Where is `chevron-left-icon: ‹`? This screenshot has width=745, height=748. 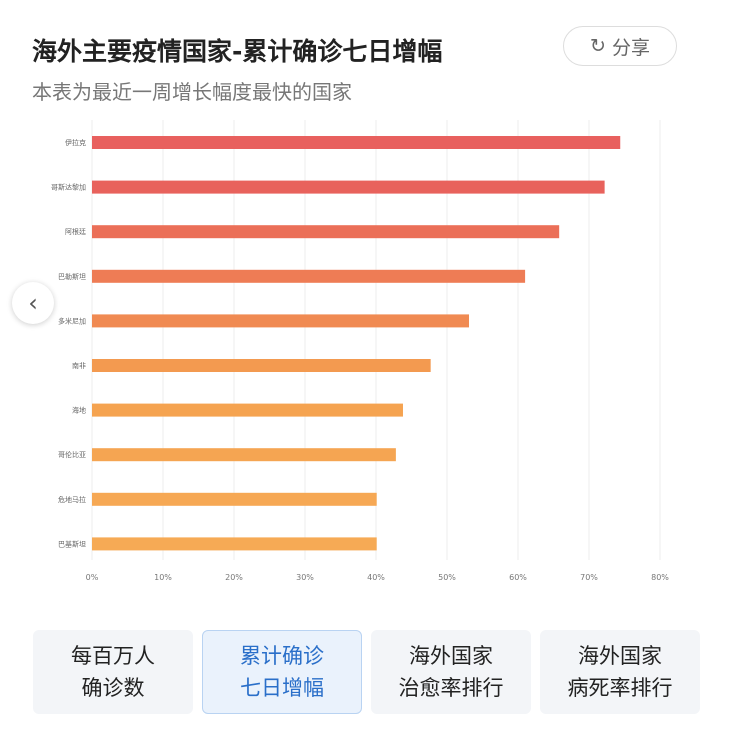 chevron-left-icon: ‹ is located at coordinates (33, 303).